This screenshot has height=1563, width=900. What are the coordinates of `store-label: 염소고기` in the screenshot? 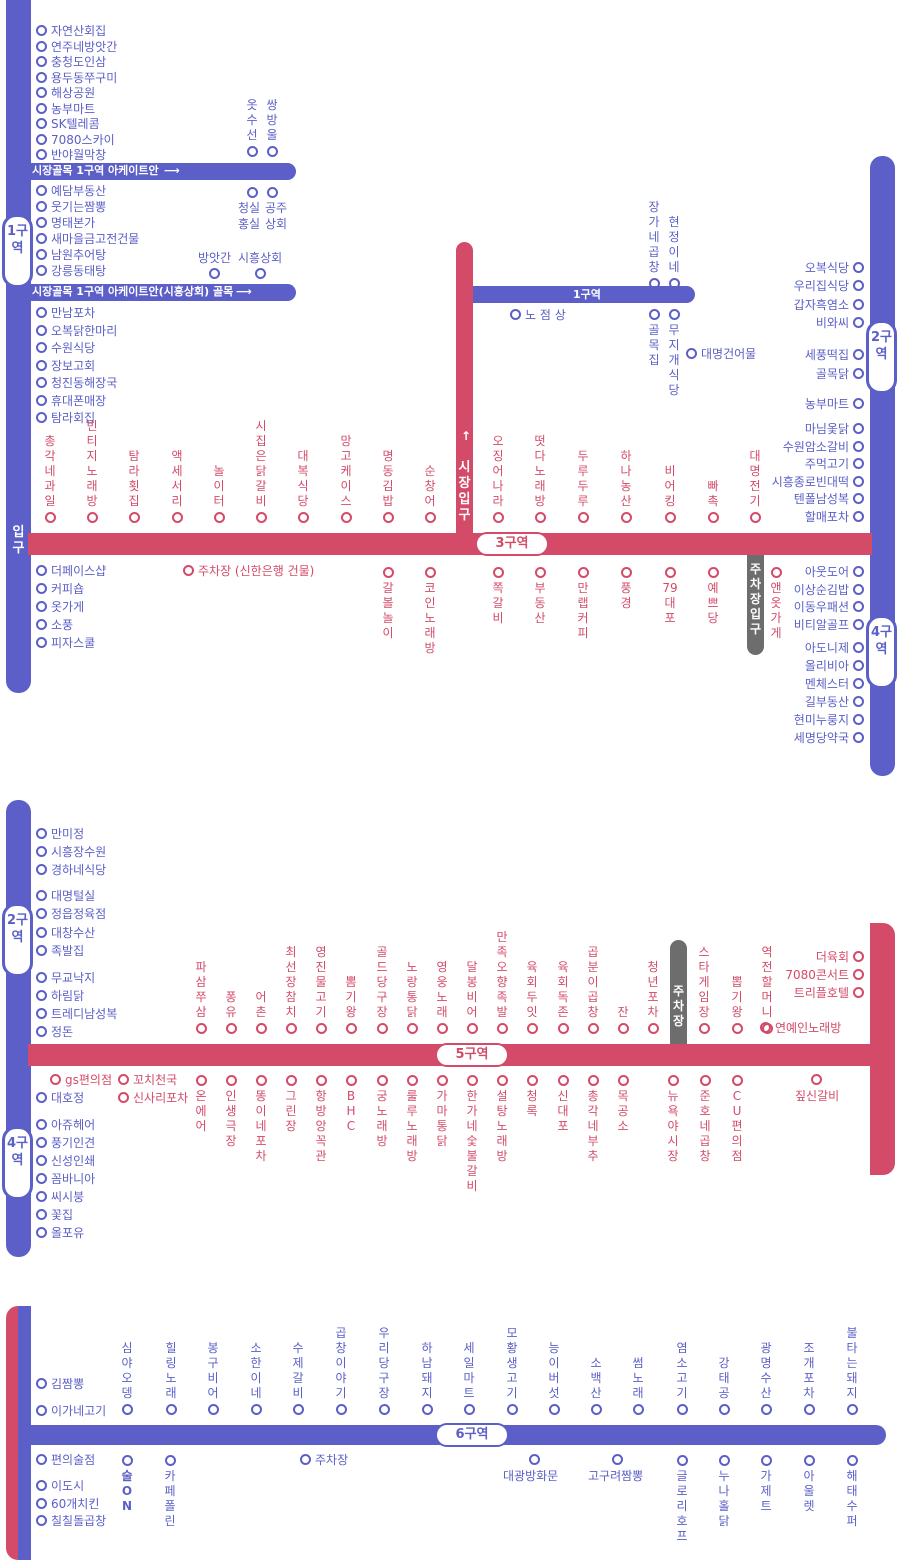 It's located at (682, 1370).